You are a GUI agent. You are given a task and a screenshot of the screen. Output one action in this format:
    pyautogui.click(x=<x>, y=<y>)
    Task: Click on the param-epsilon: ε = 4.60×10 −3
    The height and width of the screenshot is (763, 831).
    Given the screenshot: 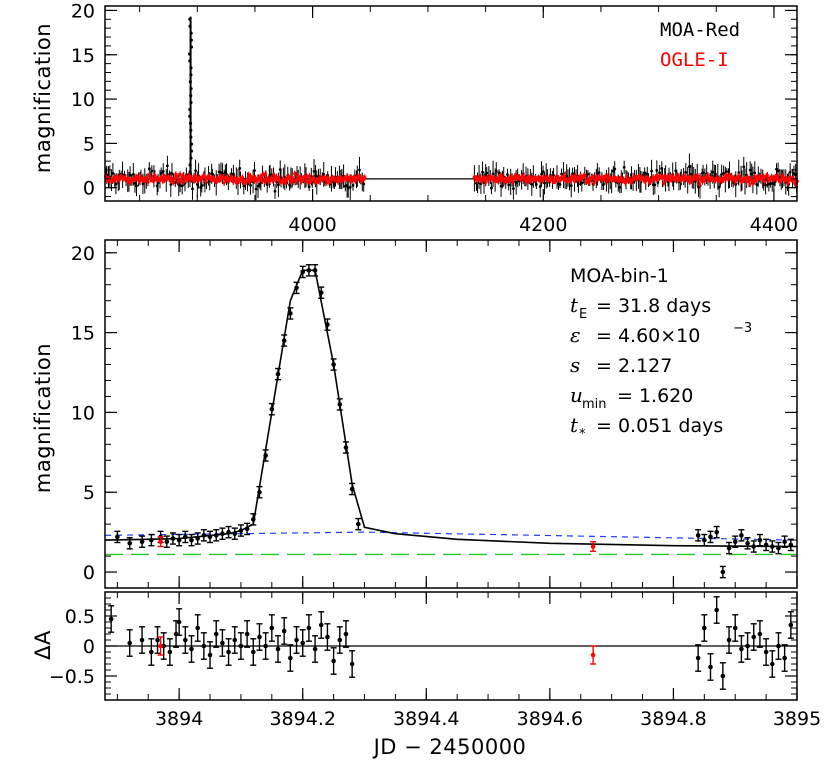 What is the action you would take?
    pyautogui.click(x=661, y=334)
    